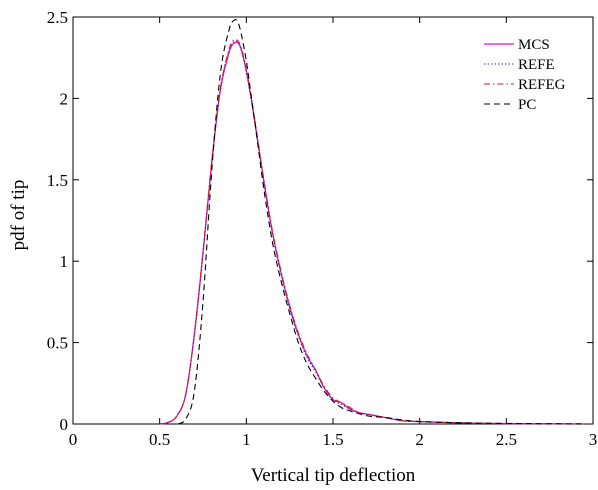 This screenshot has height=490, width=598. I want to click on x-tick-label: 0.5, so click(159, 439).